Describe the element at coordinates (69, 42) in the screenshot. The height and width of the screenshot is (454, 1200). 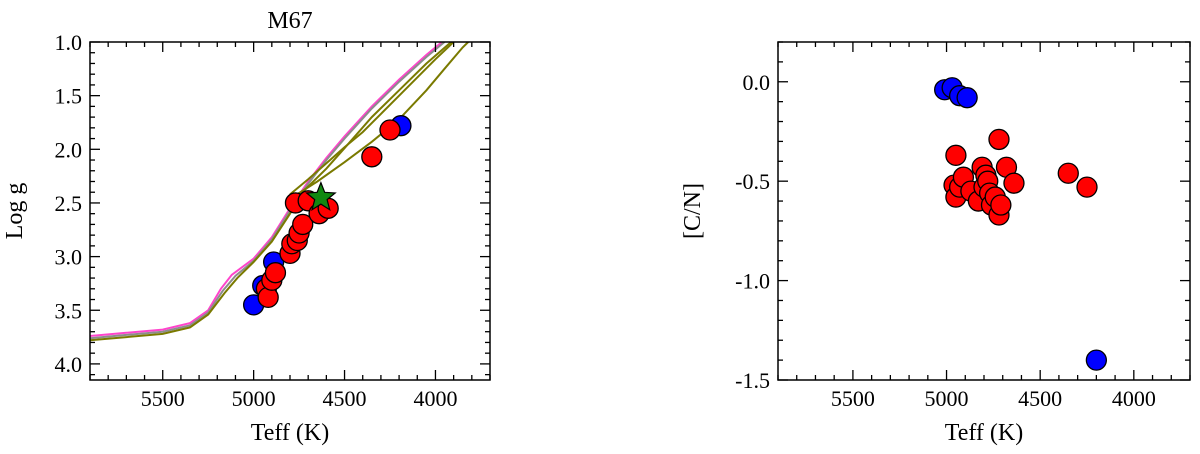
I see `y-tick-label: 1.0` at that location.